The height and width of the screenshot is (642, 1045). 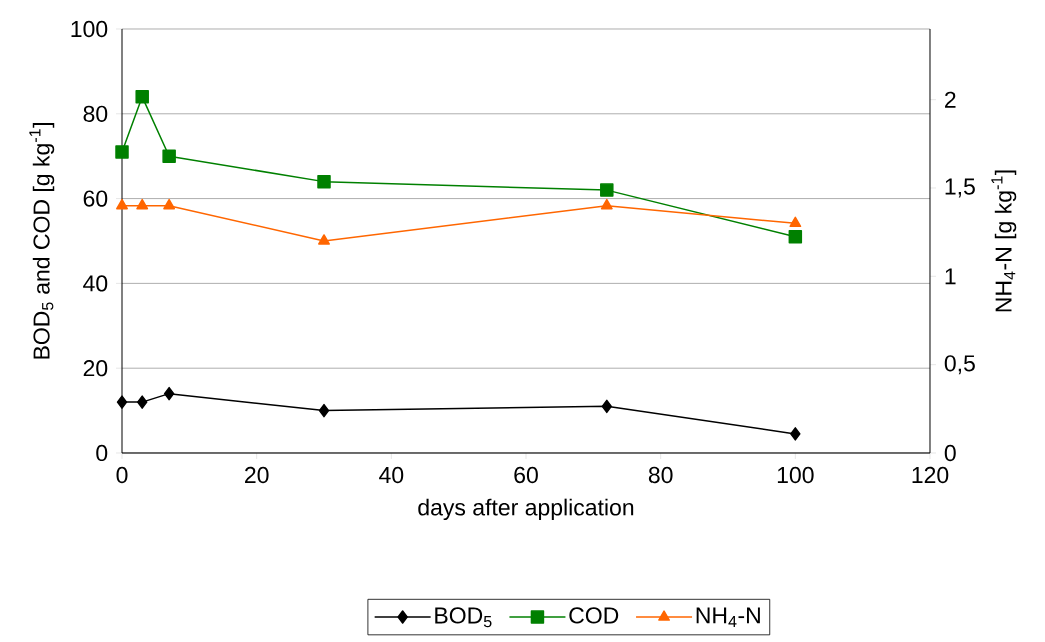 What do you see at coordinates (795, 475) in the screenshot?
I see `x-tick-label: 100` at bounding box center [795, 475].